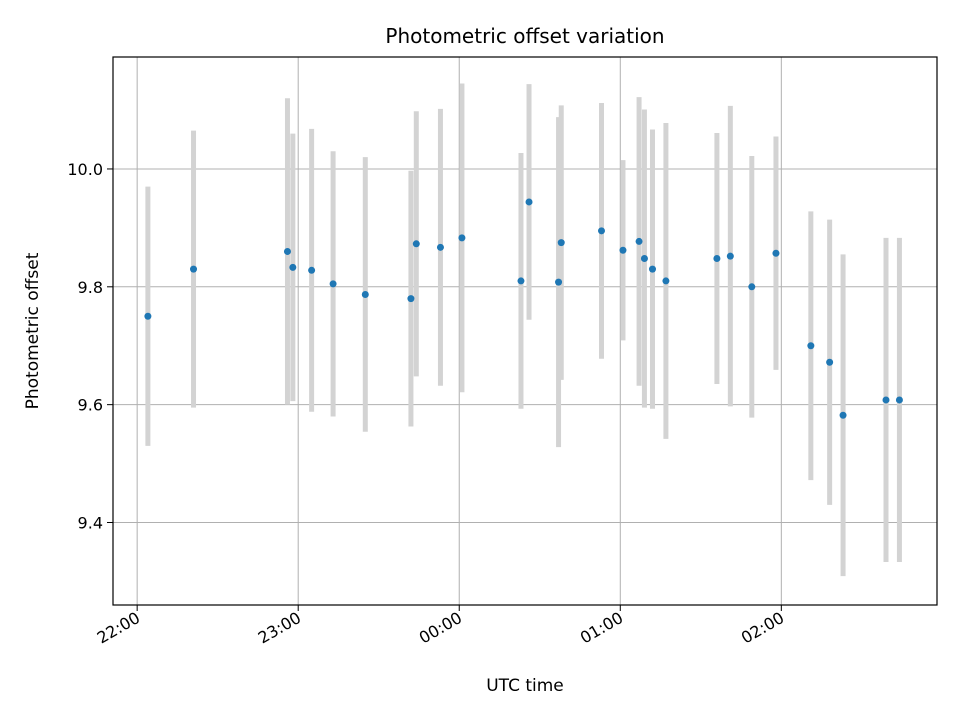 Image resolution: width=960 pixels, height=720 pixels. What do you see at coordinates (762, 628) in the screenshot?
I see `x-tick-label: 02:00` at bounding box center [762, 628].